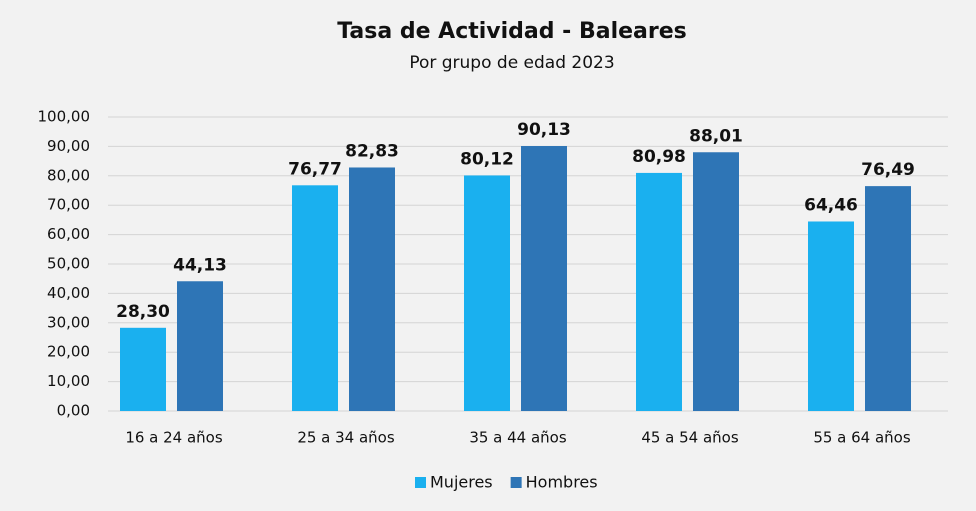 This screenshot has width=976, height=511. Describe the element at coordinates (831, 205) in the screenshot. I see `data-label: 64,46` at that location.